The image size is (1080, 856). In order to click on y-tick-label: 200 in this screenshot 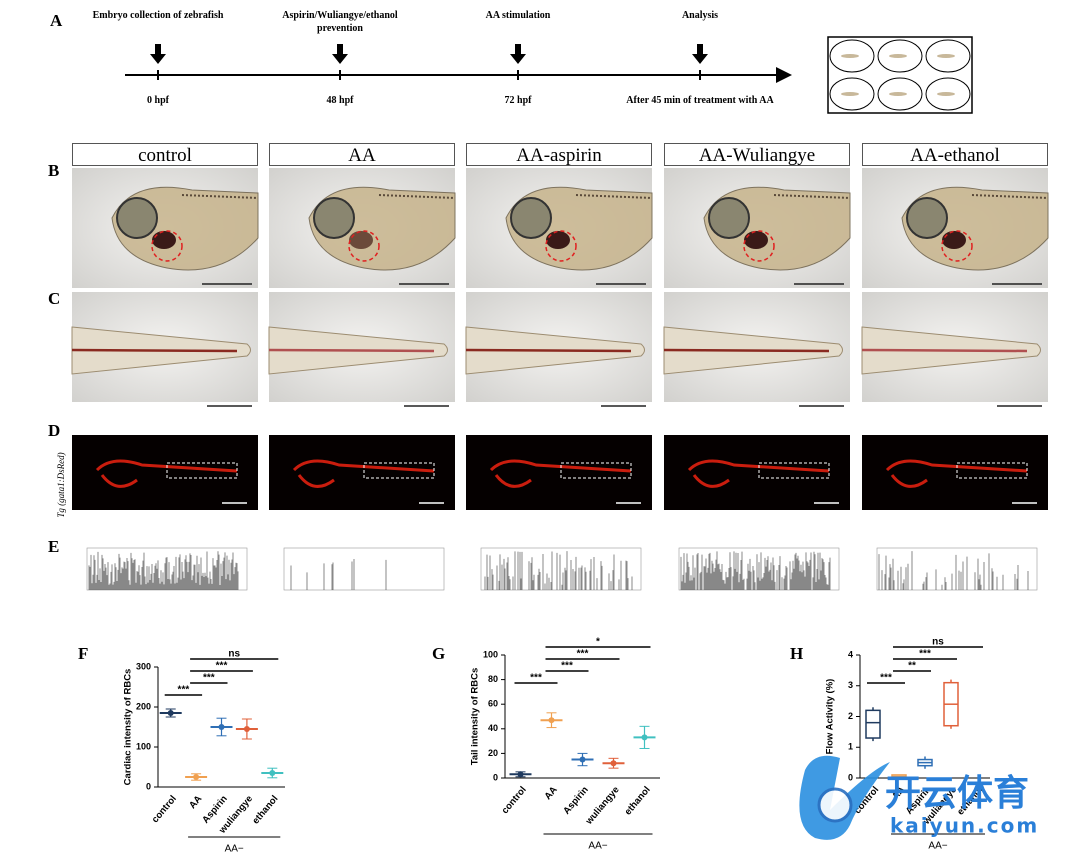, I will do `click(143, 706)`.